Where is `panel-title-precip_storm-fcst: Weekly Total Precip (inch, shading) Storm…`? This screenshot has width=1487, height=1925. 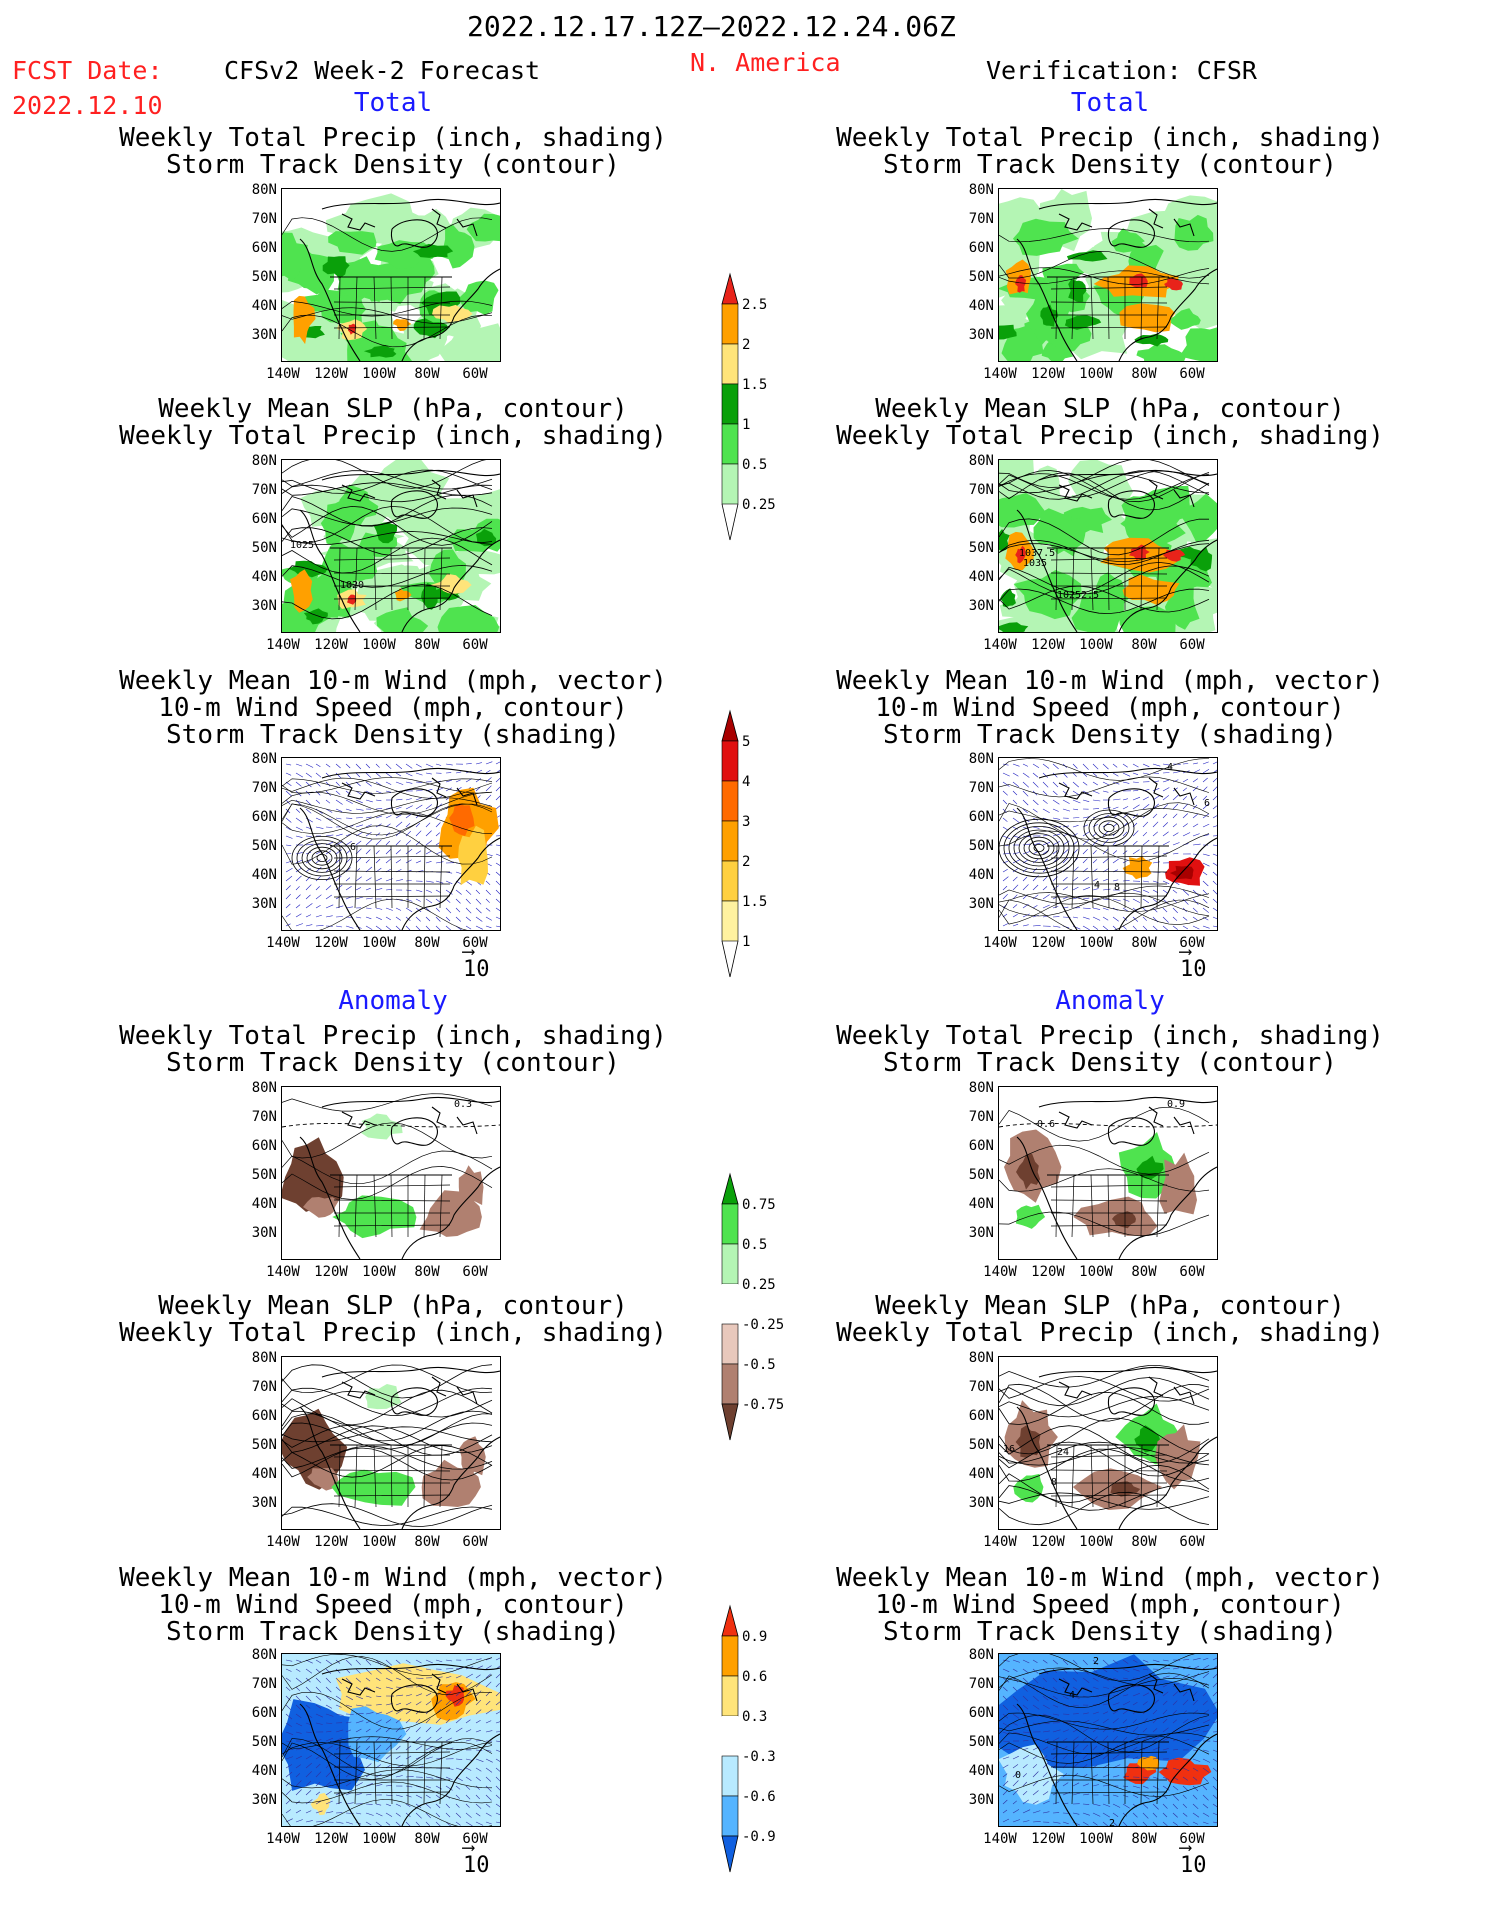 panel-title-precip_storm-fcst: Weekly Total Precip (inch, shading) Storm… is located at coordinates (393, 1050).